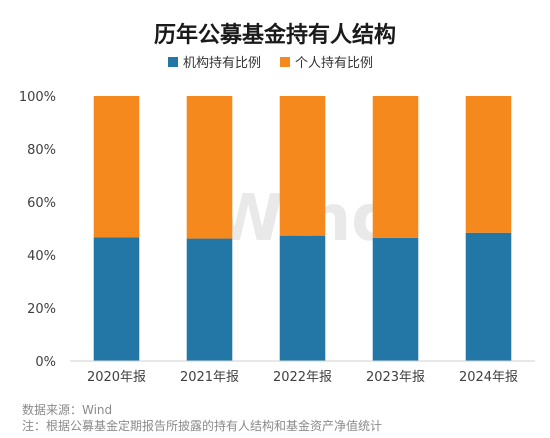  What do you see at coordinates (116, 377) in the screenshot?
I see `x-tick-label: 2020年报` at bounding box center [116, 377].